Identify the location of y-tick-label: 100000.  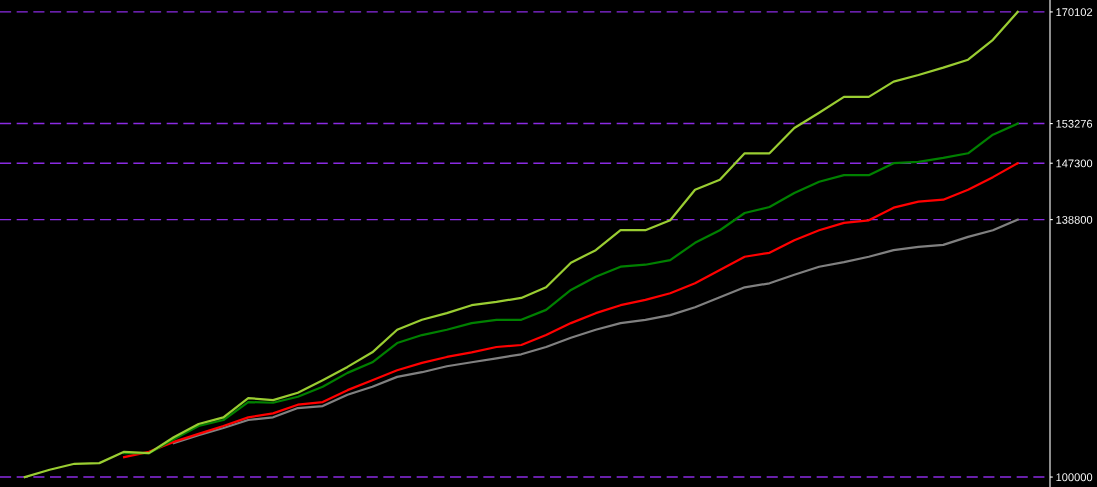
(1074, 477).